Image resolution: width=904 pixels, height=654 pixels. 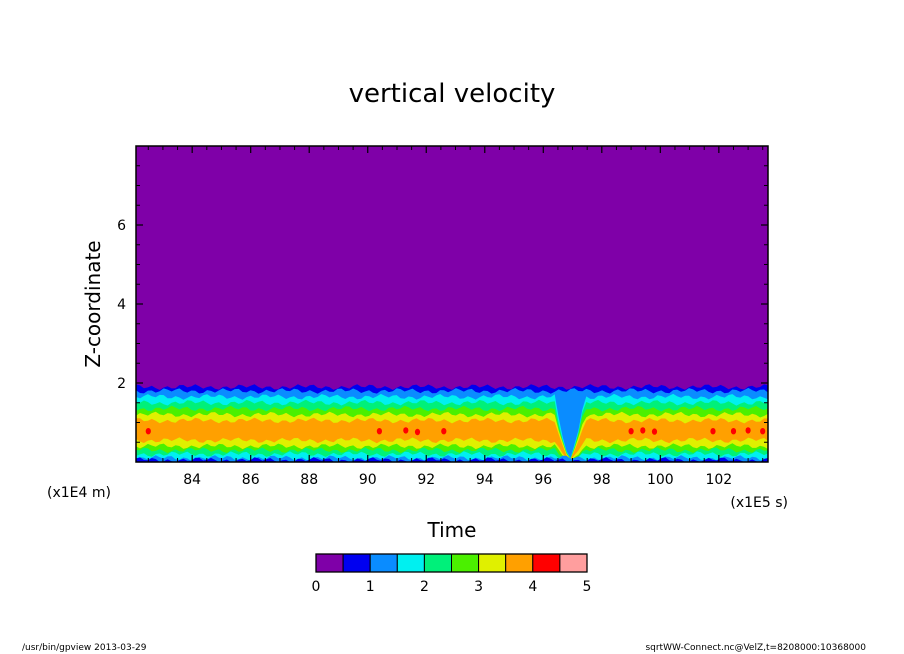 I want to click on colorbar-tick-label: 2, so click(x=424, y=587).